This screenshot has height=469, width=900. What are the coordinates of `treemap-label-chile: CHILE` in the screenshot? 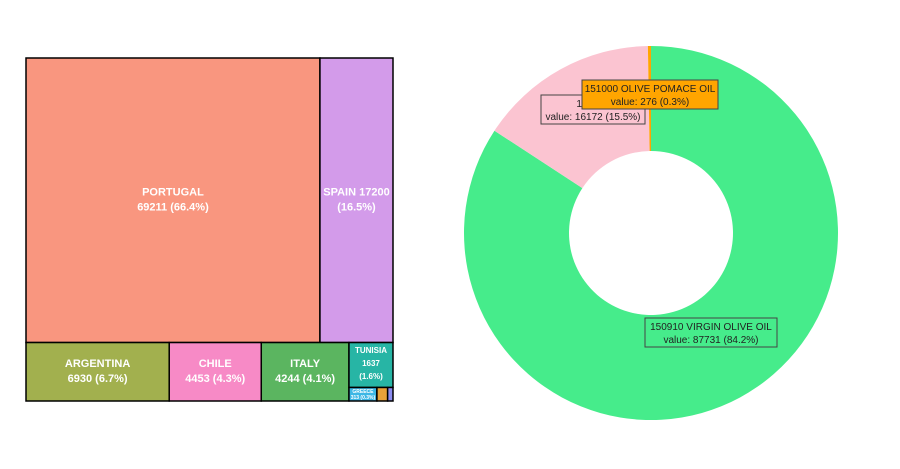 It's located at (215, 364).